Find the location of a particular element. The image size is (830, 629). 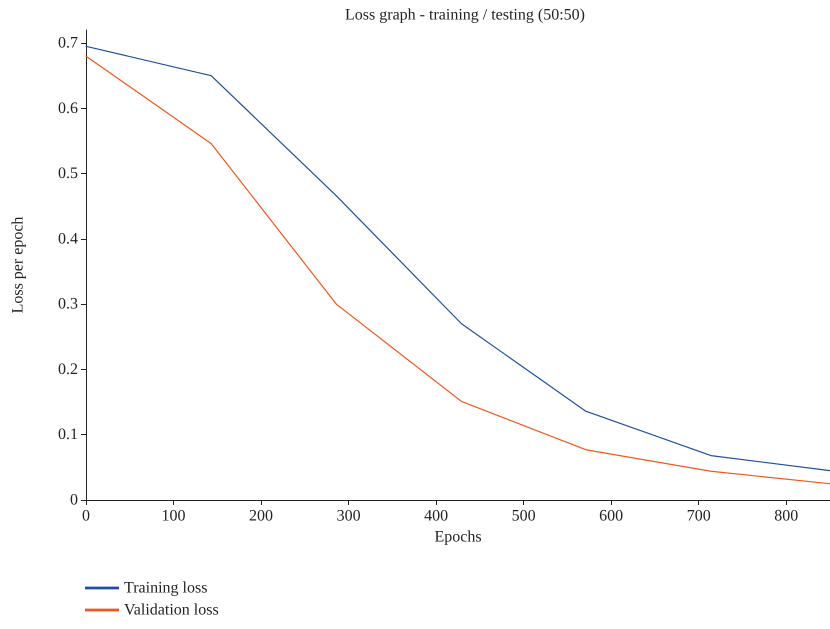

y-tick-label: 0.6 is located at coordinates (68, 108).